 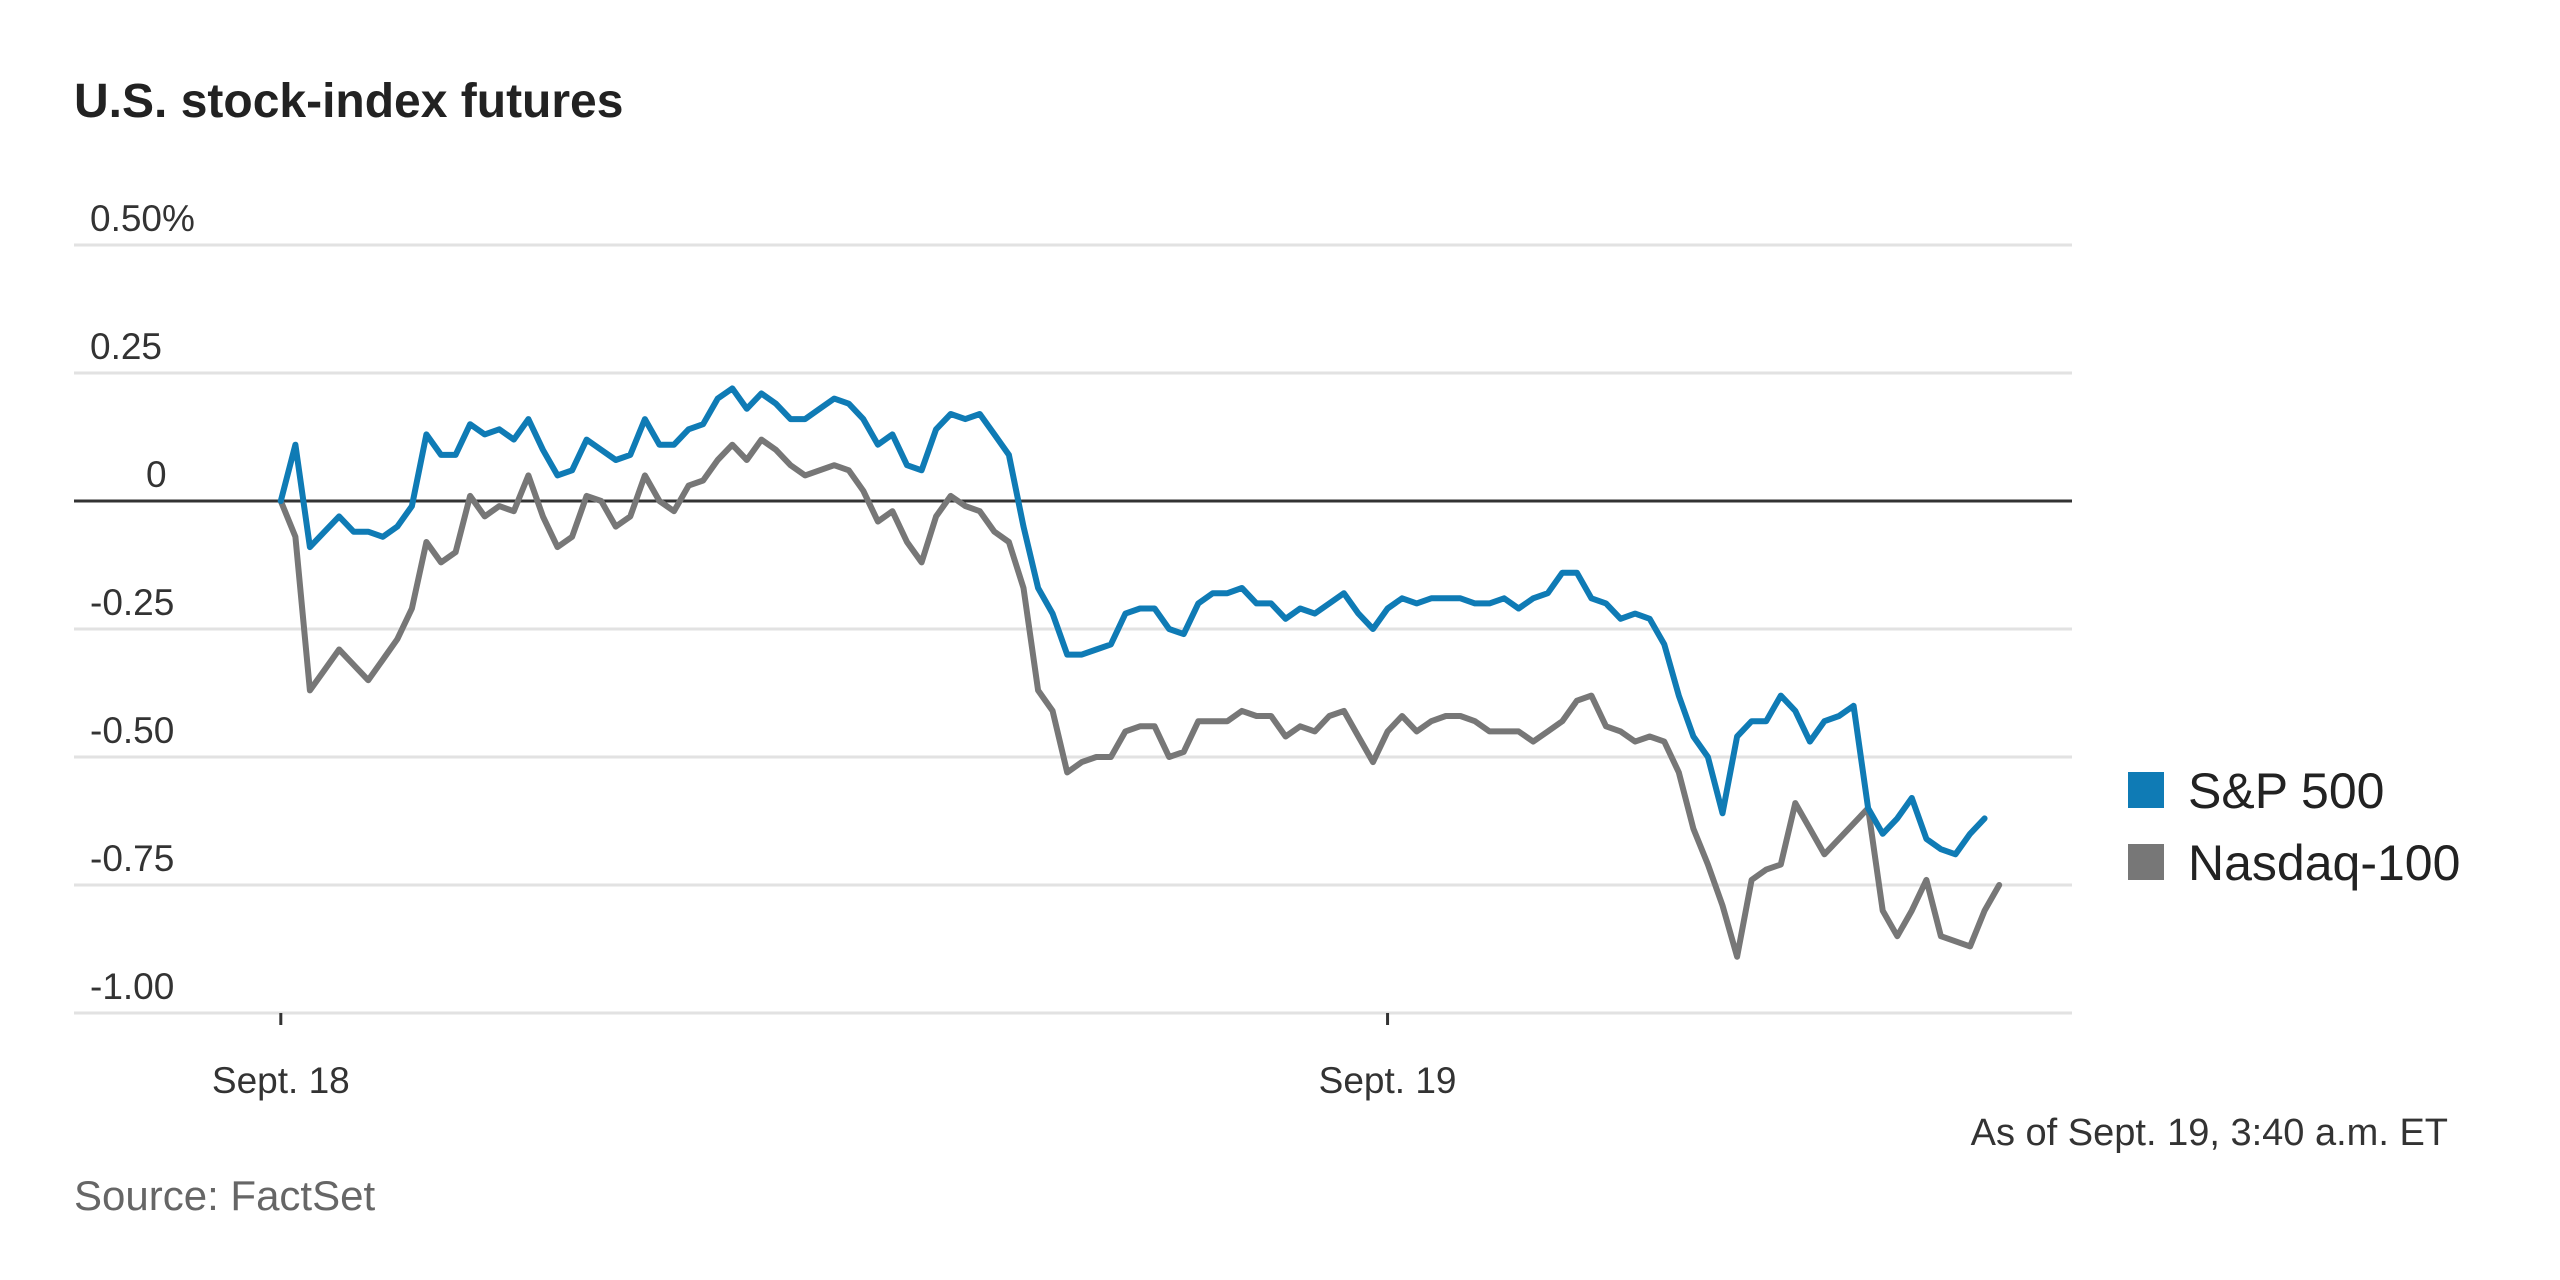 What do you see at coordinates (132, 858) in the screenshot?
I see `y-tick-label: -0.75` at bounding box center [132, 858].